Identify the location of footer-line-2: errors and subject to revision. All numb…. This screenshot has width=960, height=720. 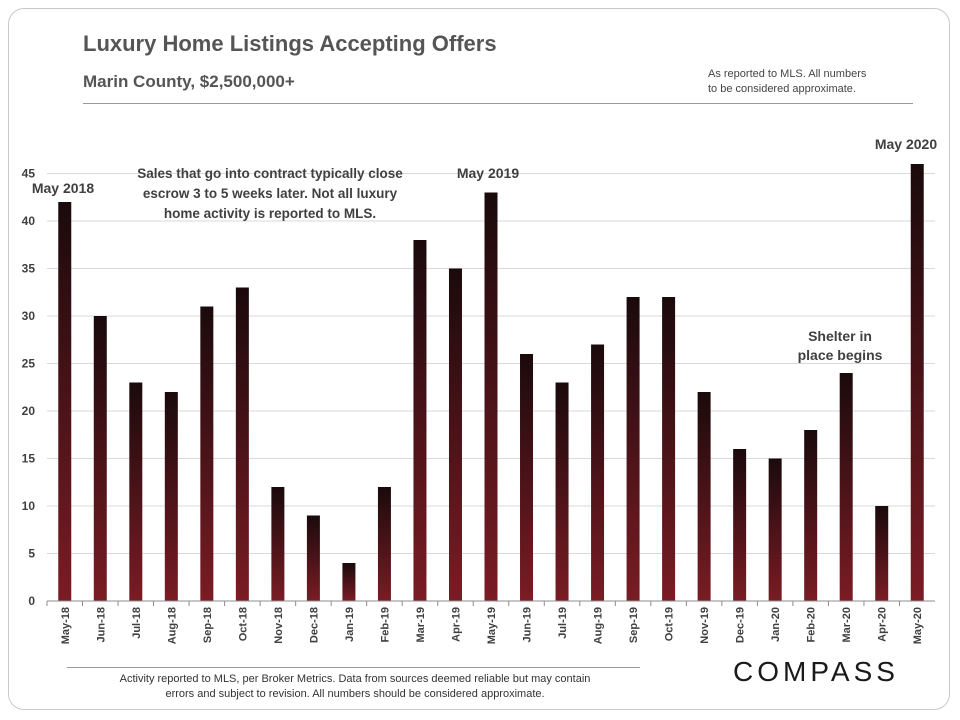
(355, 694).